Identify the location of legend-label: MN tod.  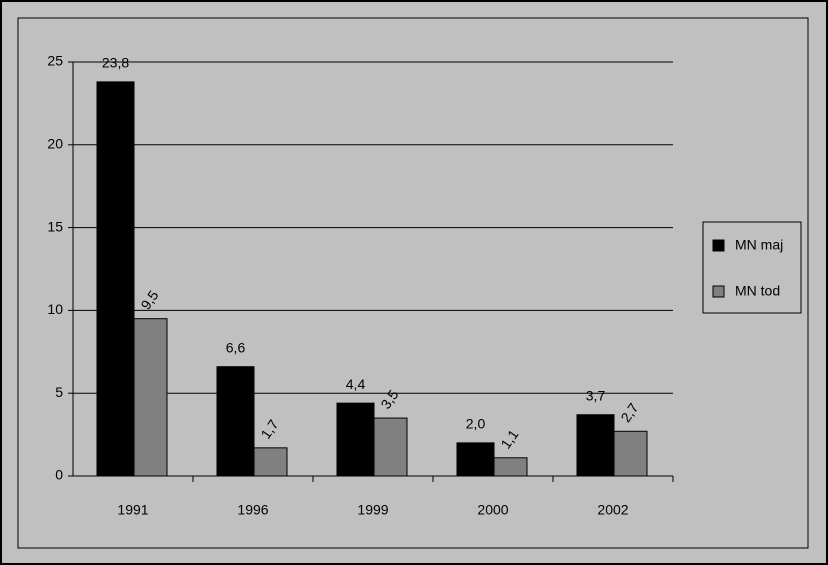
(757, 291).